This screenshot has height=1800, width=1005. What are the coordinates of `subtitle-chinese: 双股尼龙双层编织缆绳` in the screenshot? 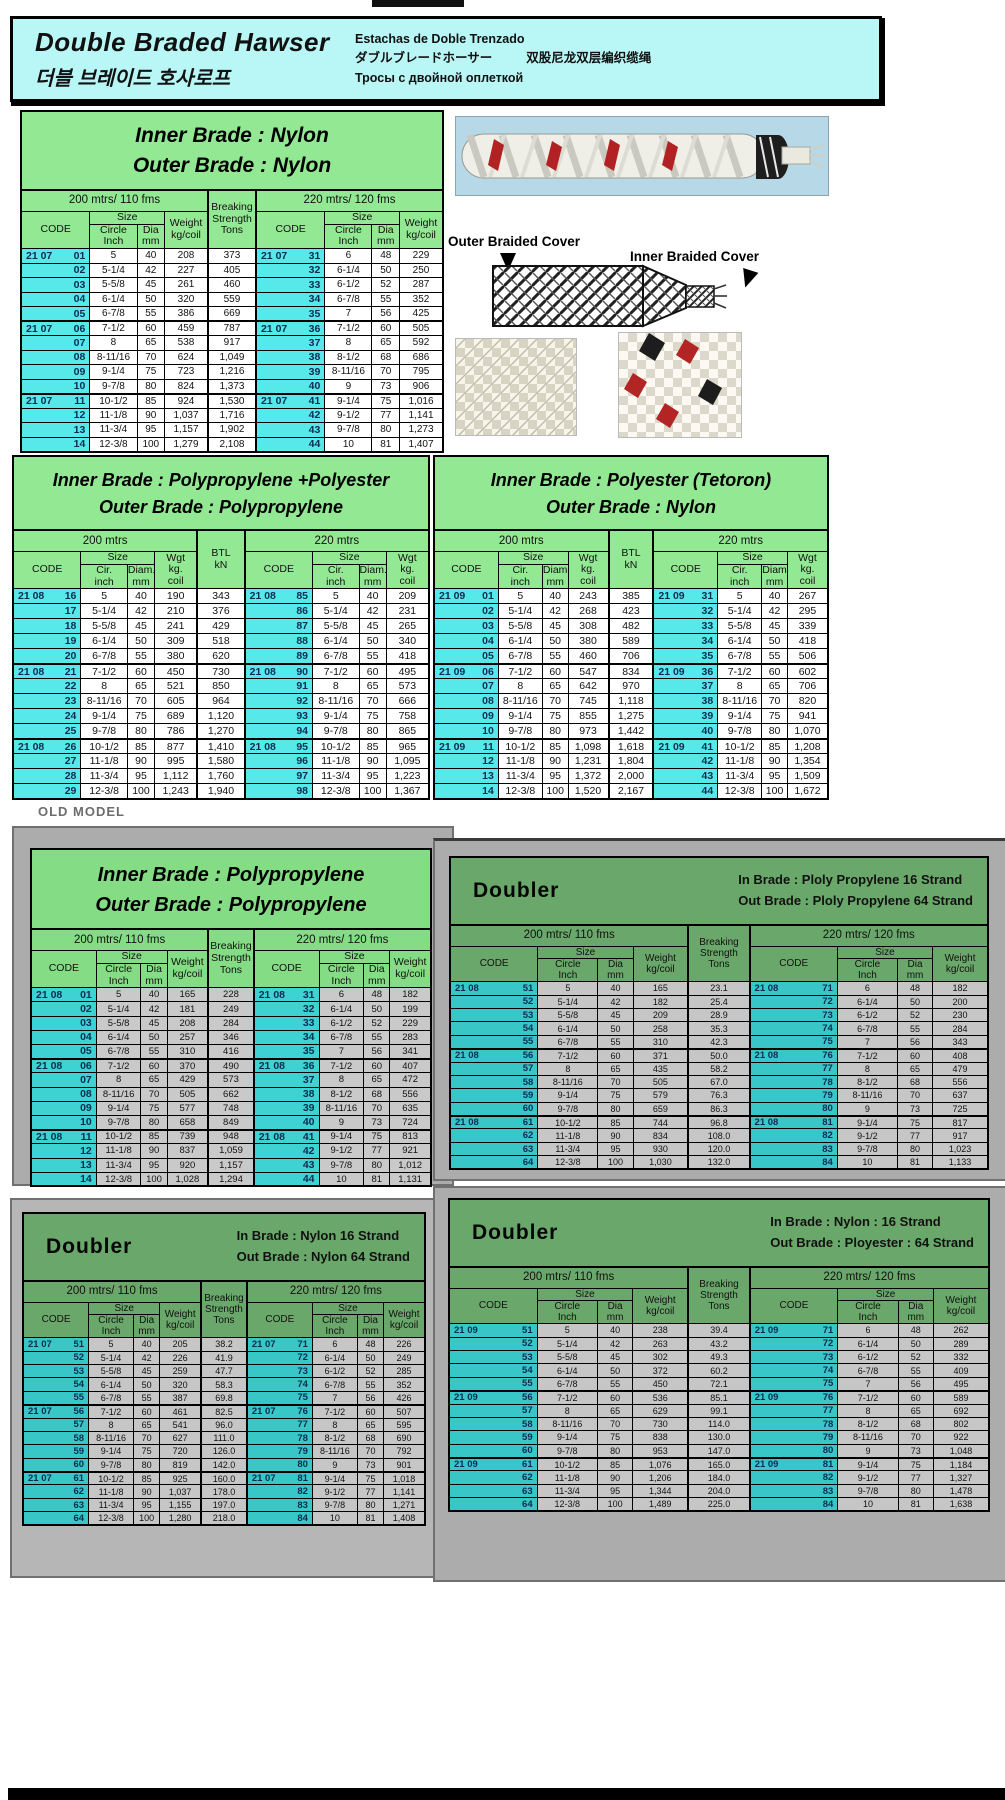 It's located at (589, 58).